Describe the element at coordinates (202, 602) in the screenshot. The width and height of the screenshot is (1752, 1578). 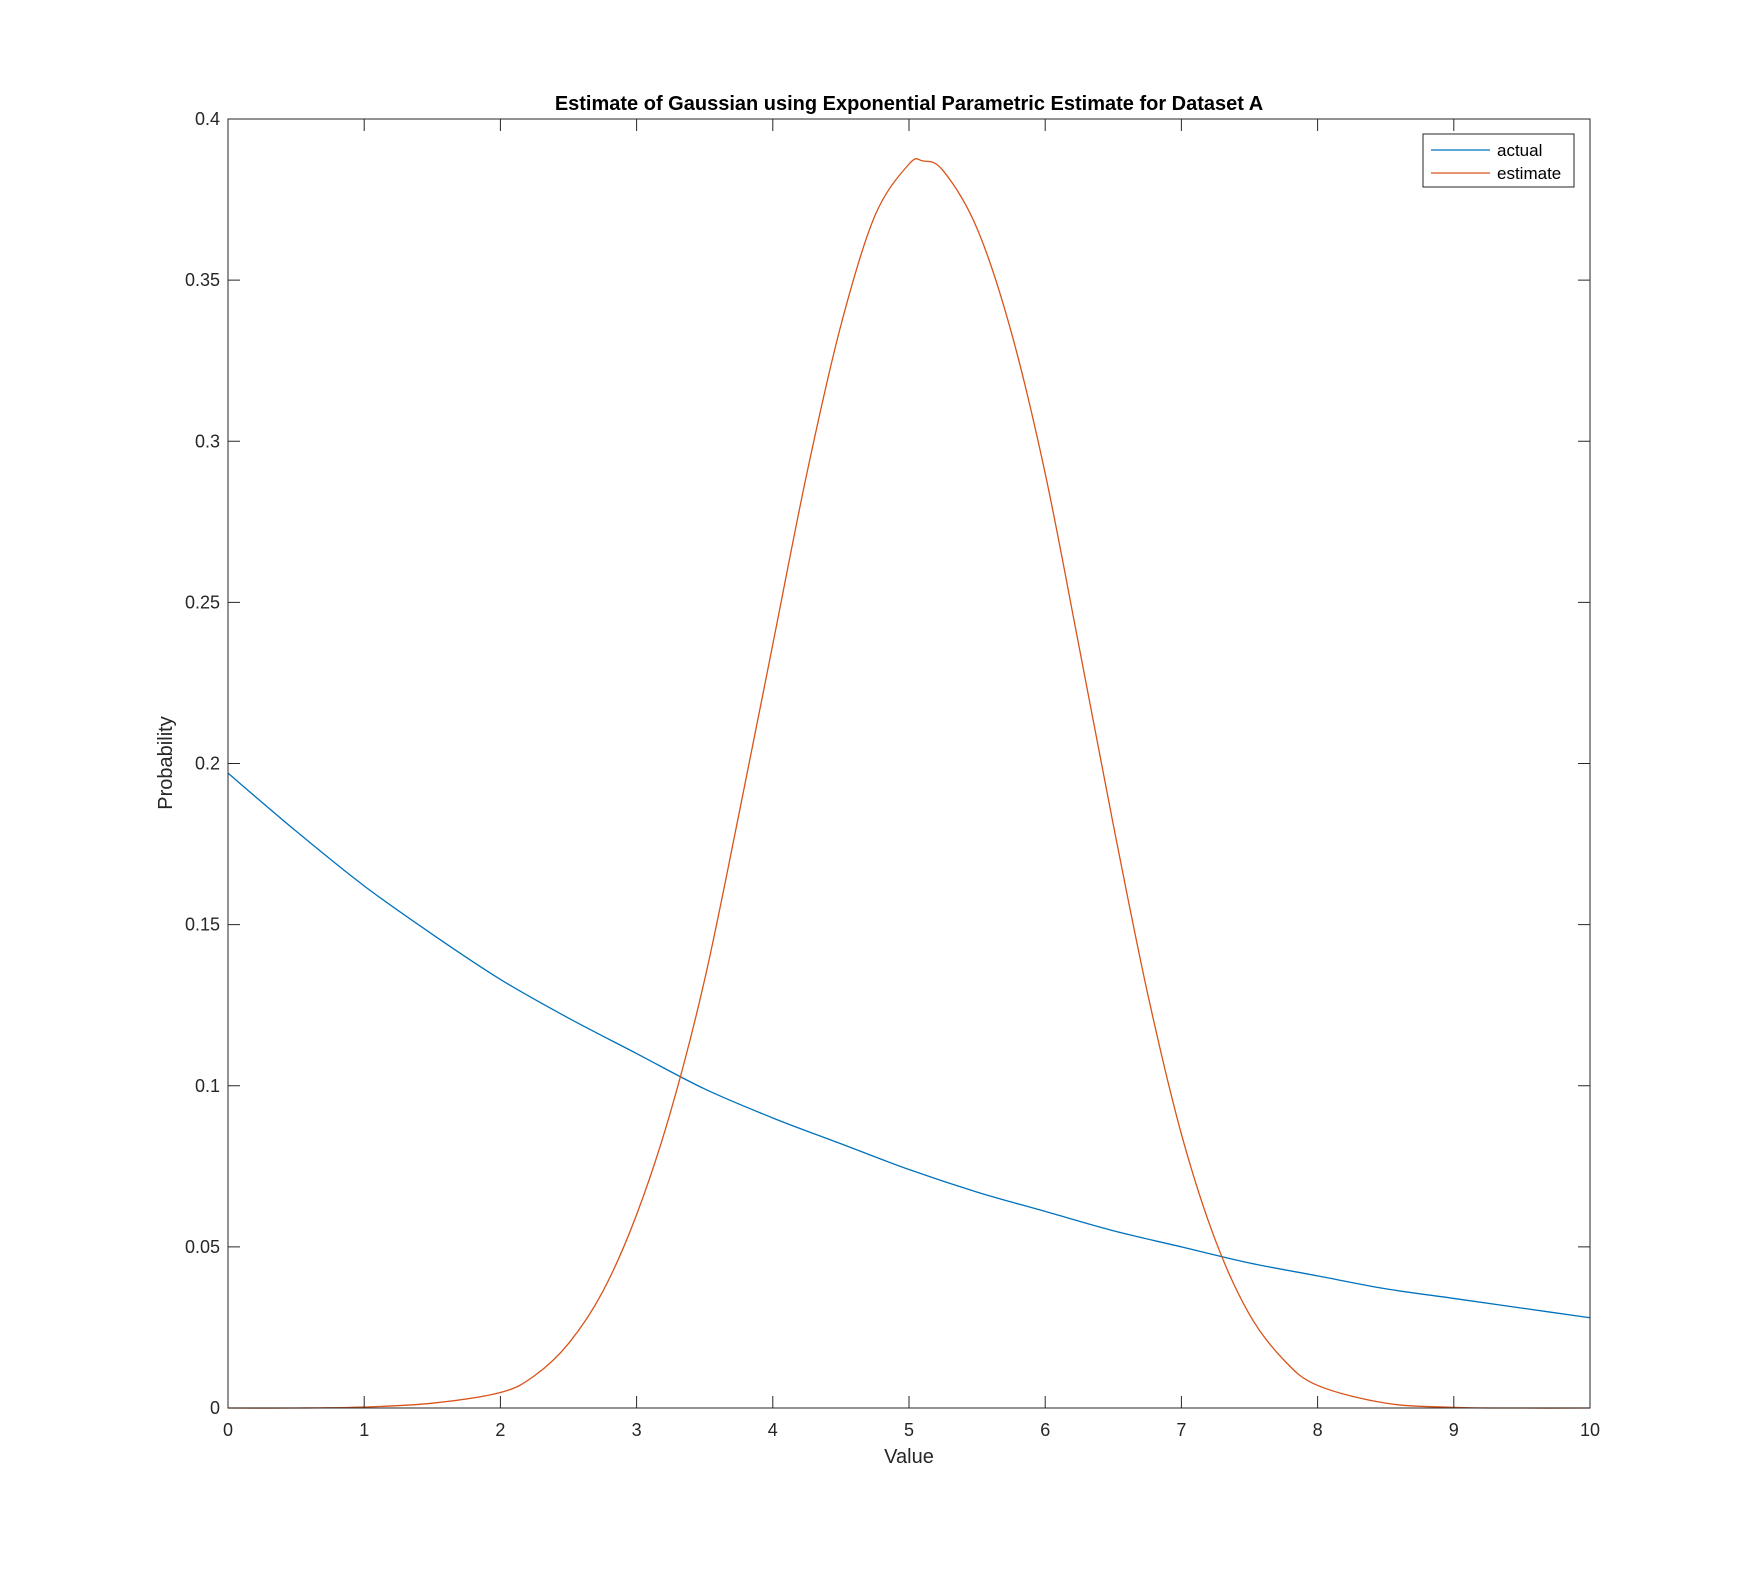
I see `y-tick-label: 0.25` at that location.